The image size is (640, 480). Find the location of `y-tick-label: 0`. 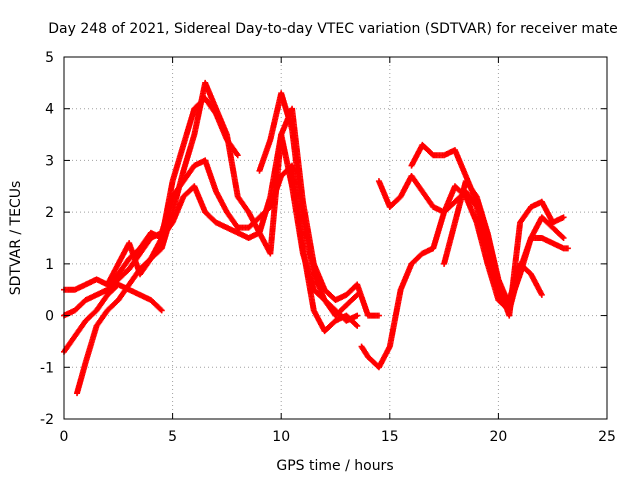

y-tick-label: 0 is located at coordinates (49, 317).